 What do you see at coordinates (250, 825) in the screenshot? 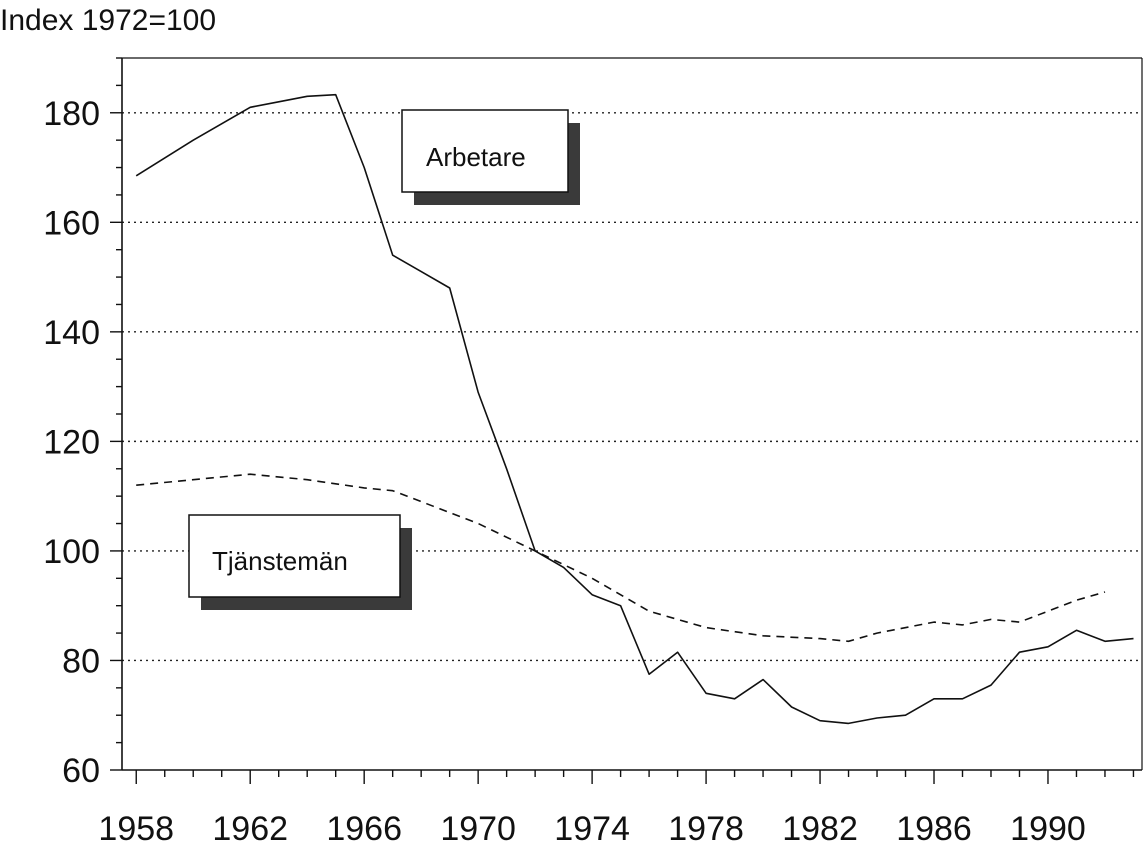
I see `x-tick-label-1962: 1962` at bounding box center [250, 825].